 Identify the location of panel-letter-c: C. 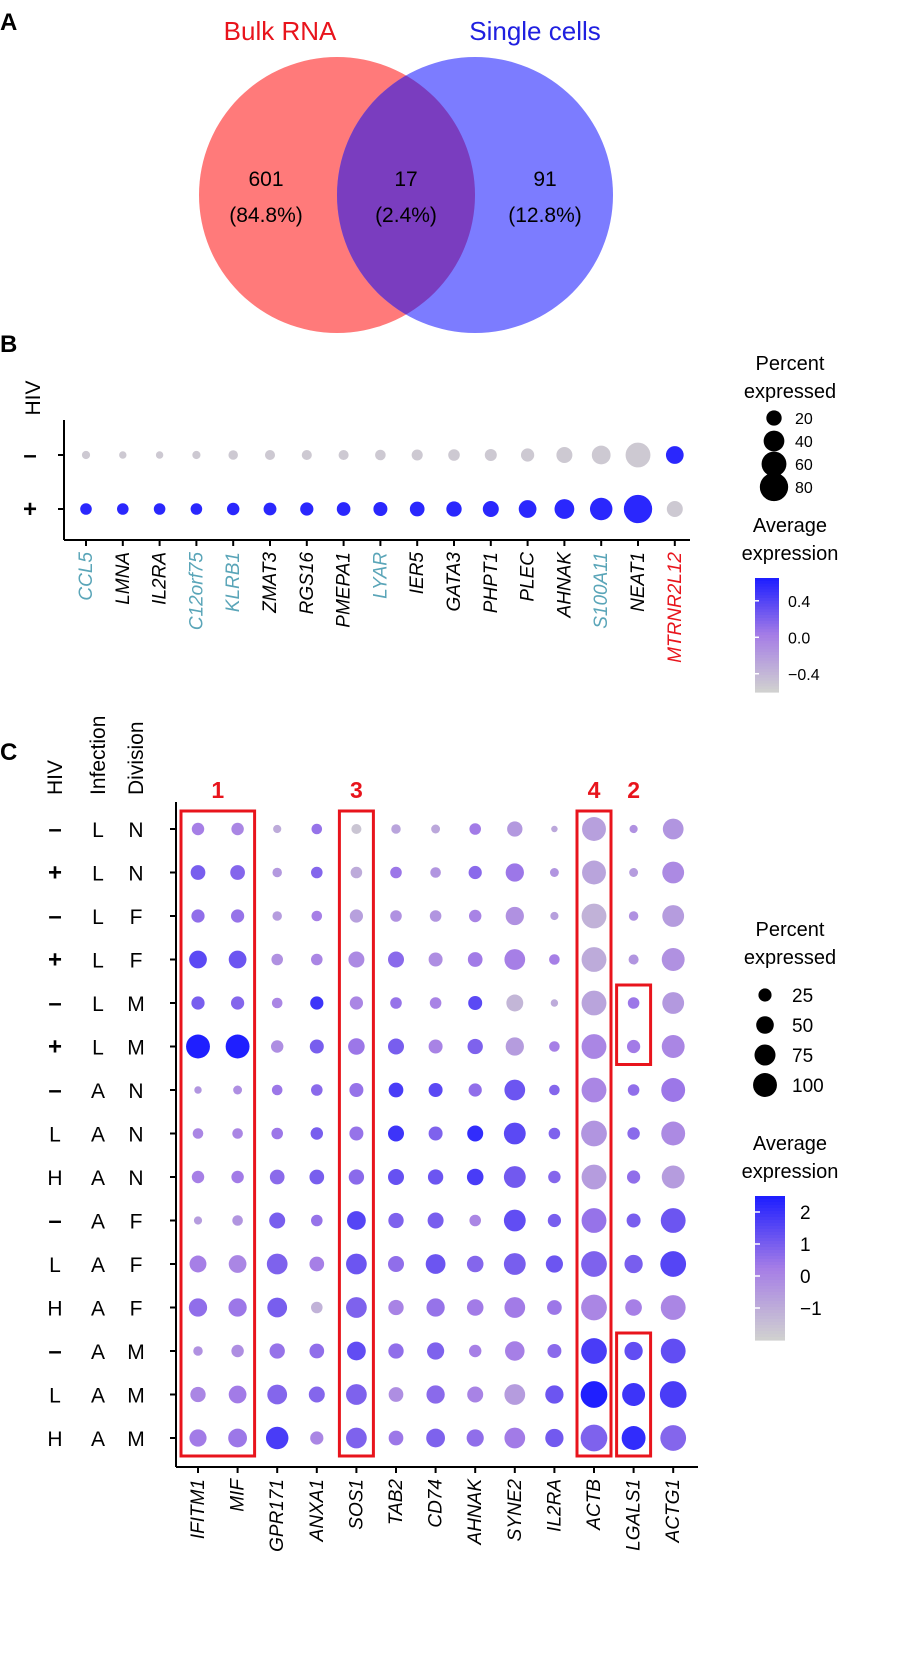
(8, 752).